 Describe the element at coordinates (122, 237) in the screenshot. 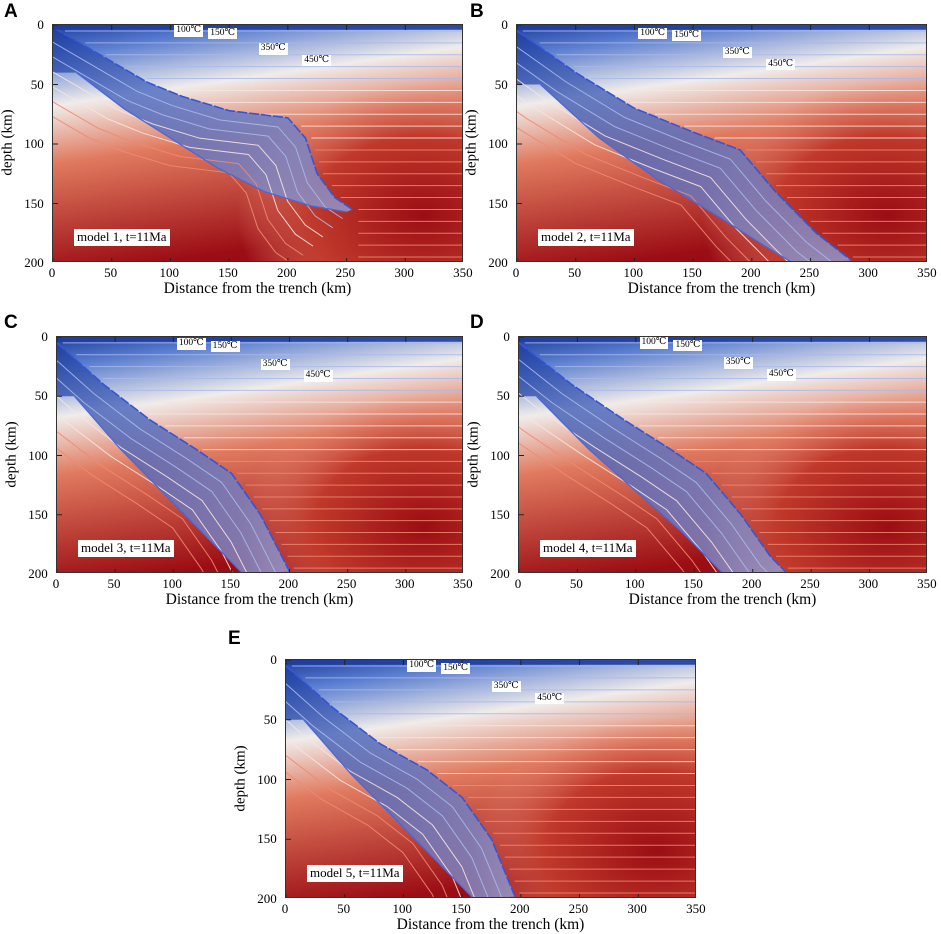

I see `model-label: model 1, t=11Ma` at that location.